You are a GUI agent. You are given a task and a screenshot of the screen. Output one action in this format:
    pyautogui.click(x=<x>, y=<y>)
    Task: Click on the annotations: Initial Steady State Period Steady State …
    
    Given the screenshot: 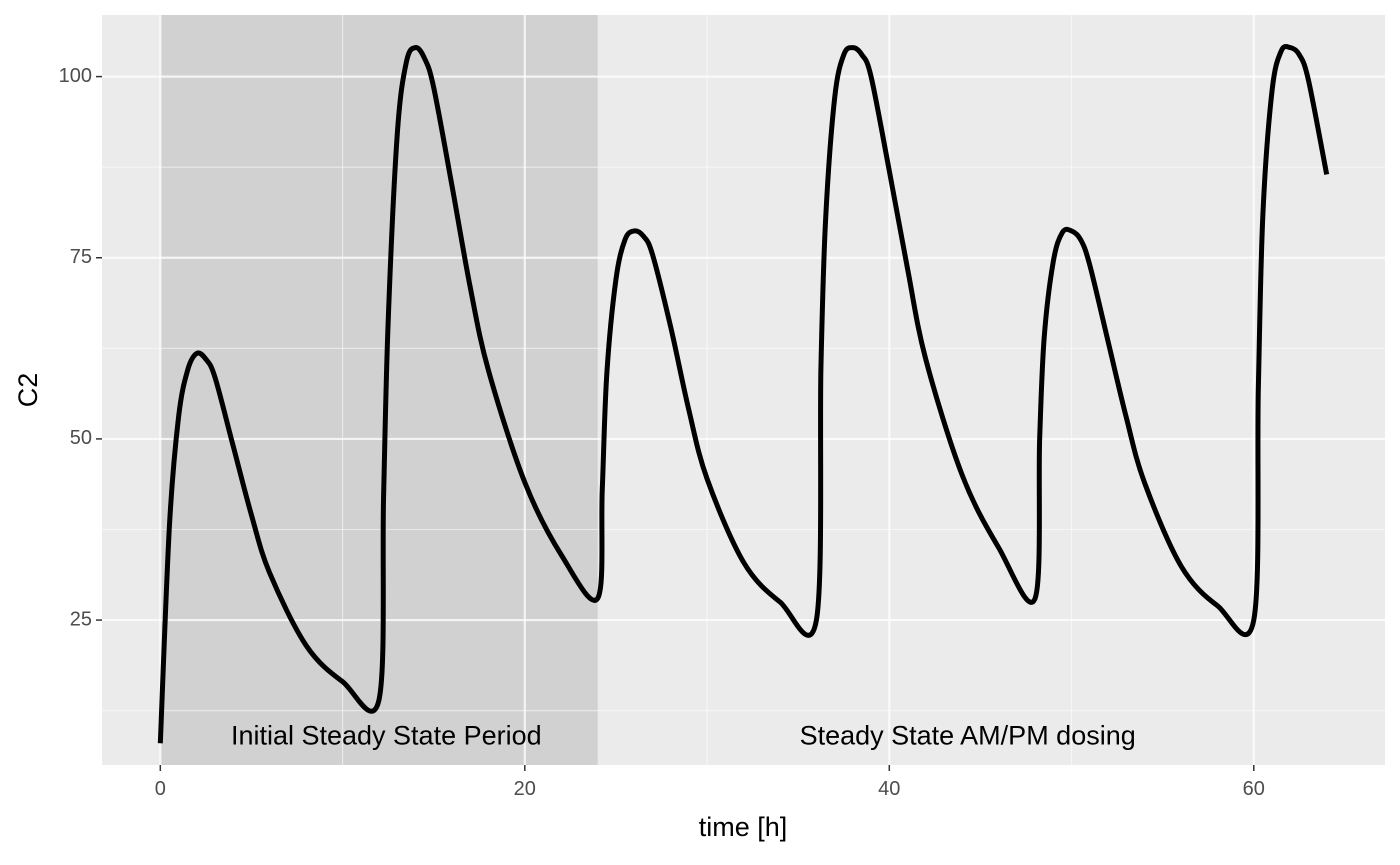 What is the action you would take?
    pyautogui.click(x=683, y=736)
    